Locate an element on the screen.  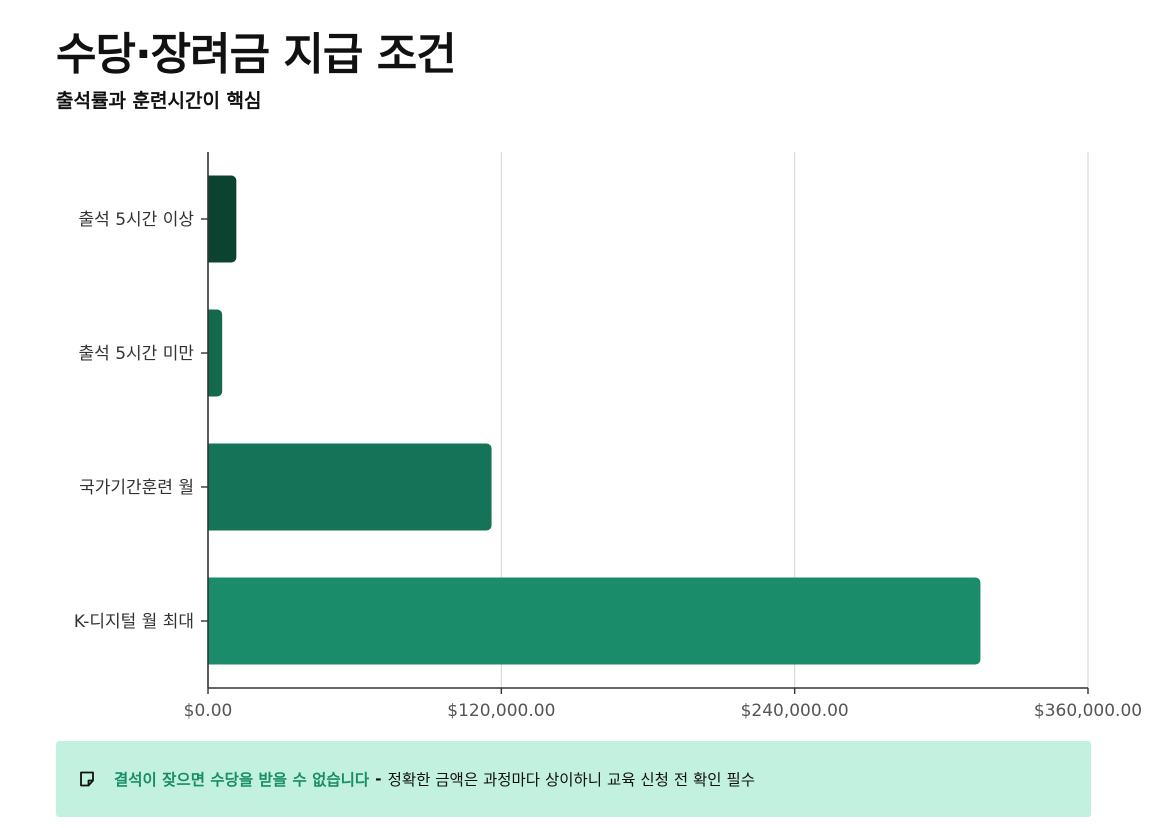
notice-text: 정확한 금액은 과정마다 상이하니 교육 신청 전 확인 필수 is located at coordinates (571, 780).